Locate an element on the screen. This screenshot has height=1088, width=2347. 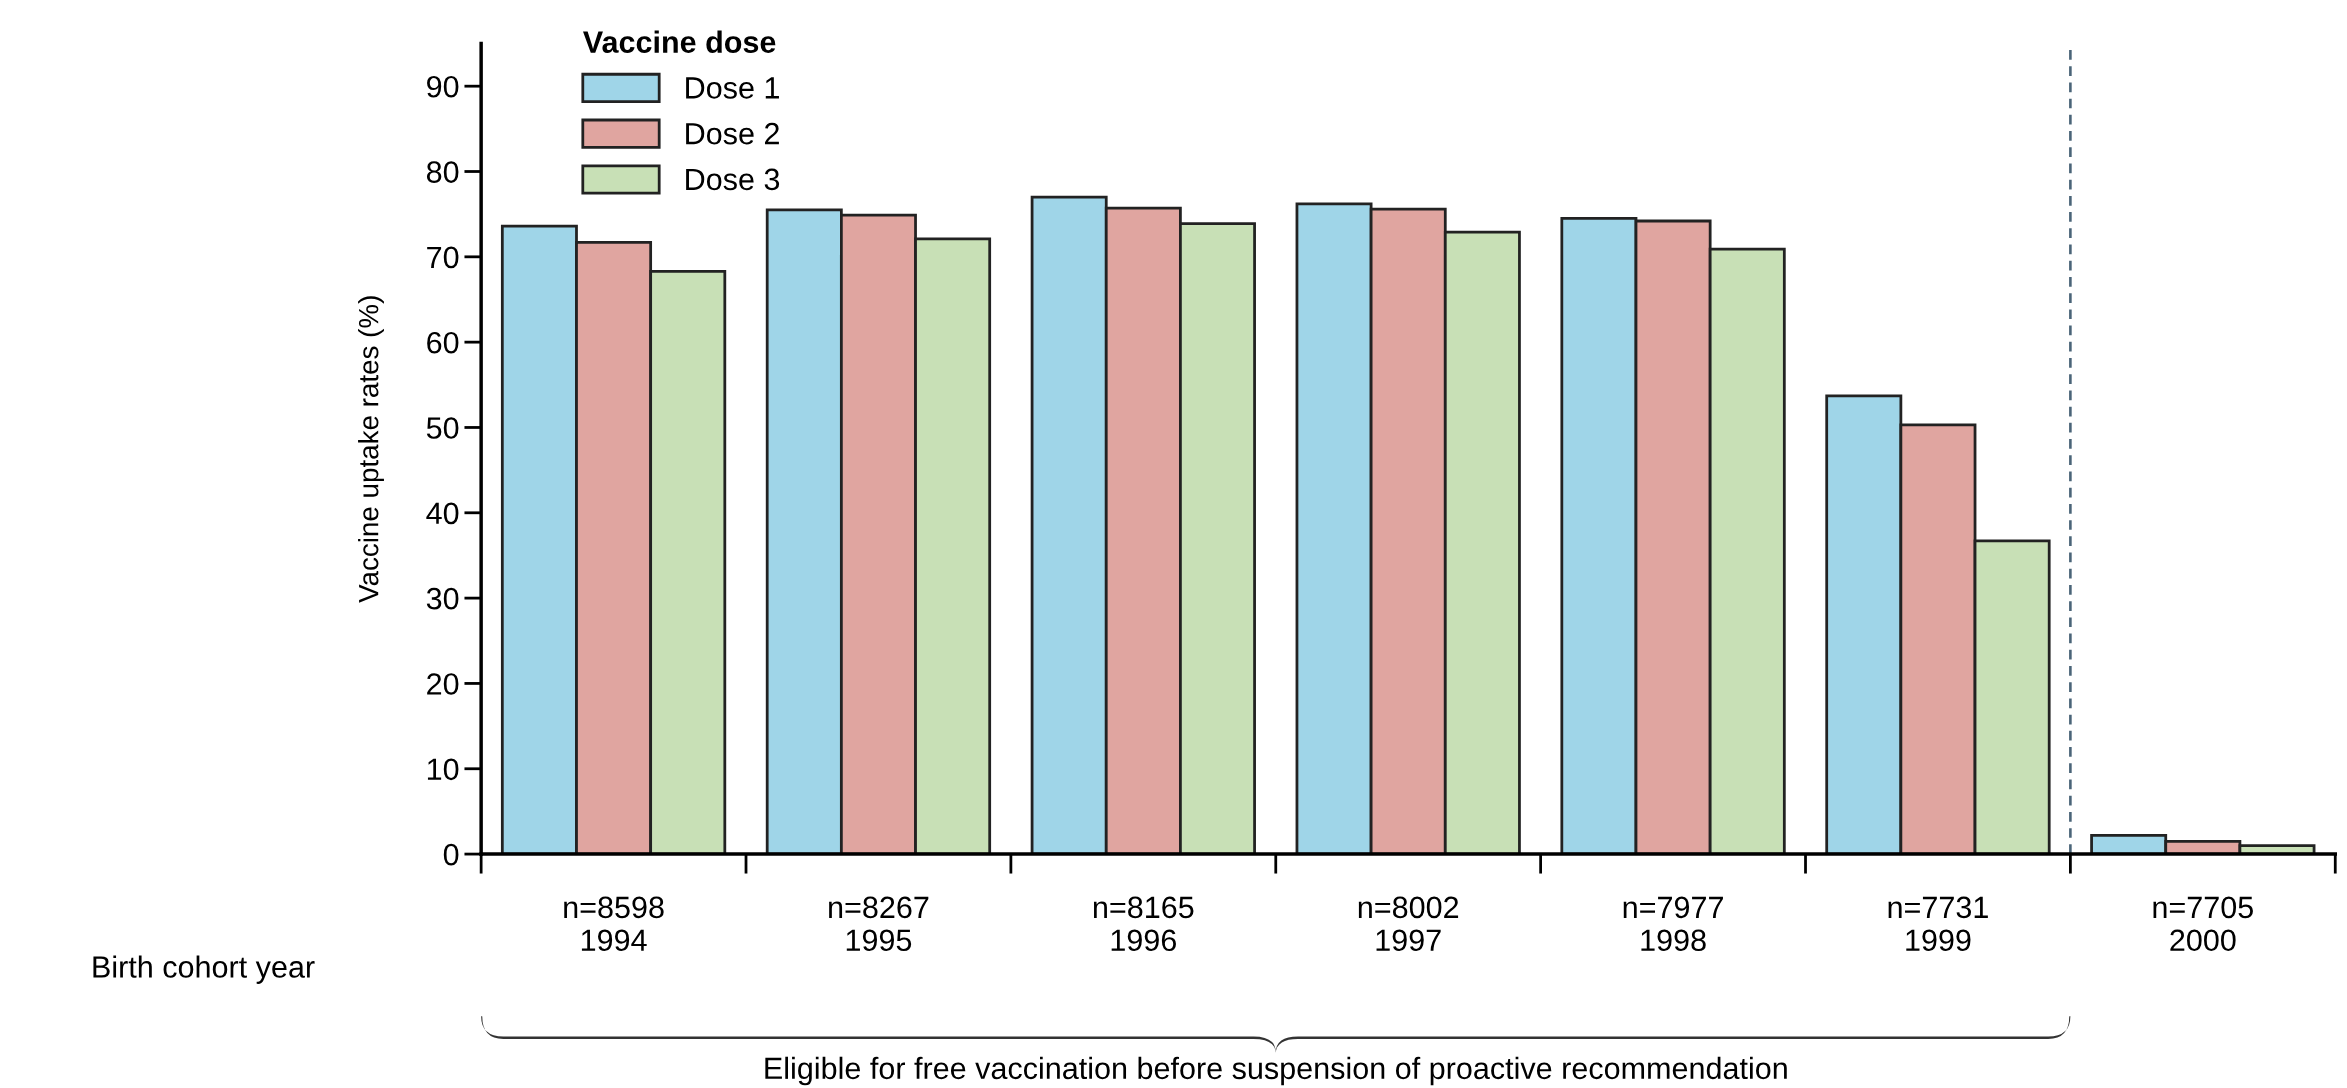
x-axis-title: Birth cohort year is located at coordinates (204, 969).